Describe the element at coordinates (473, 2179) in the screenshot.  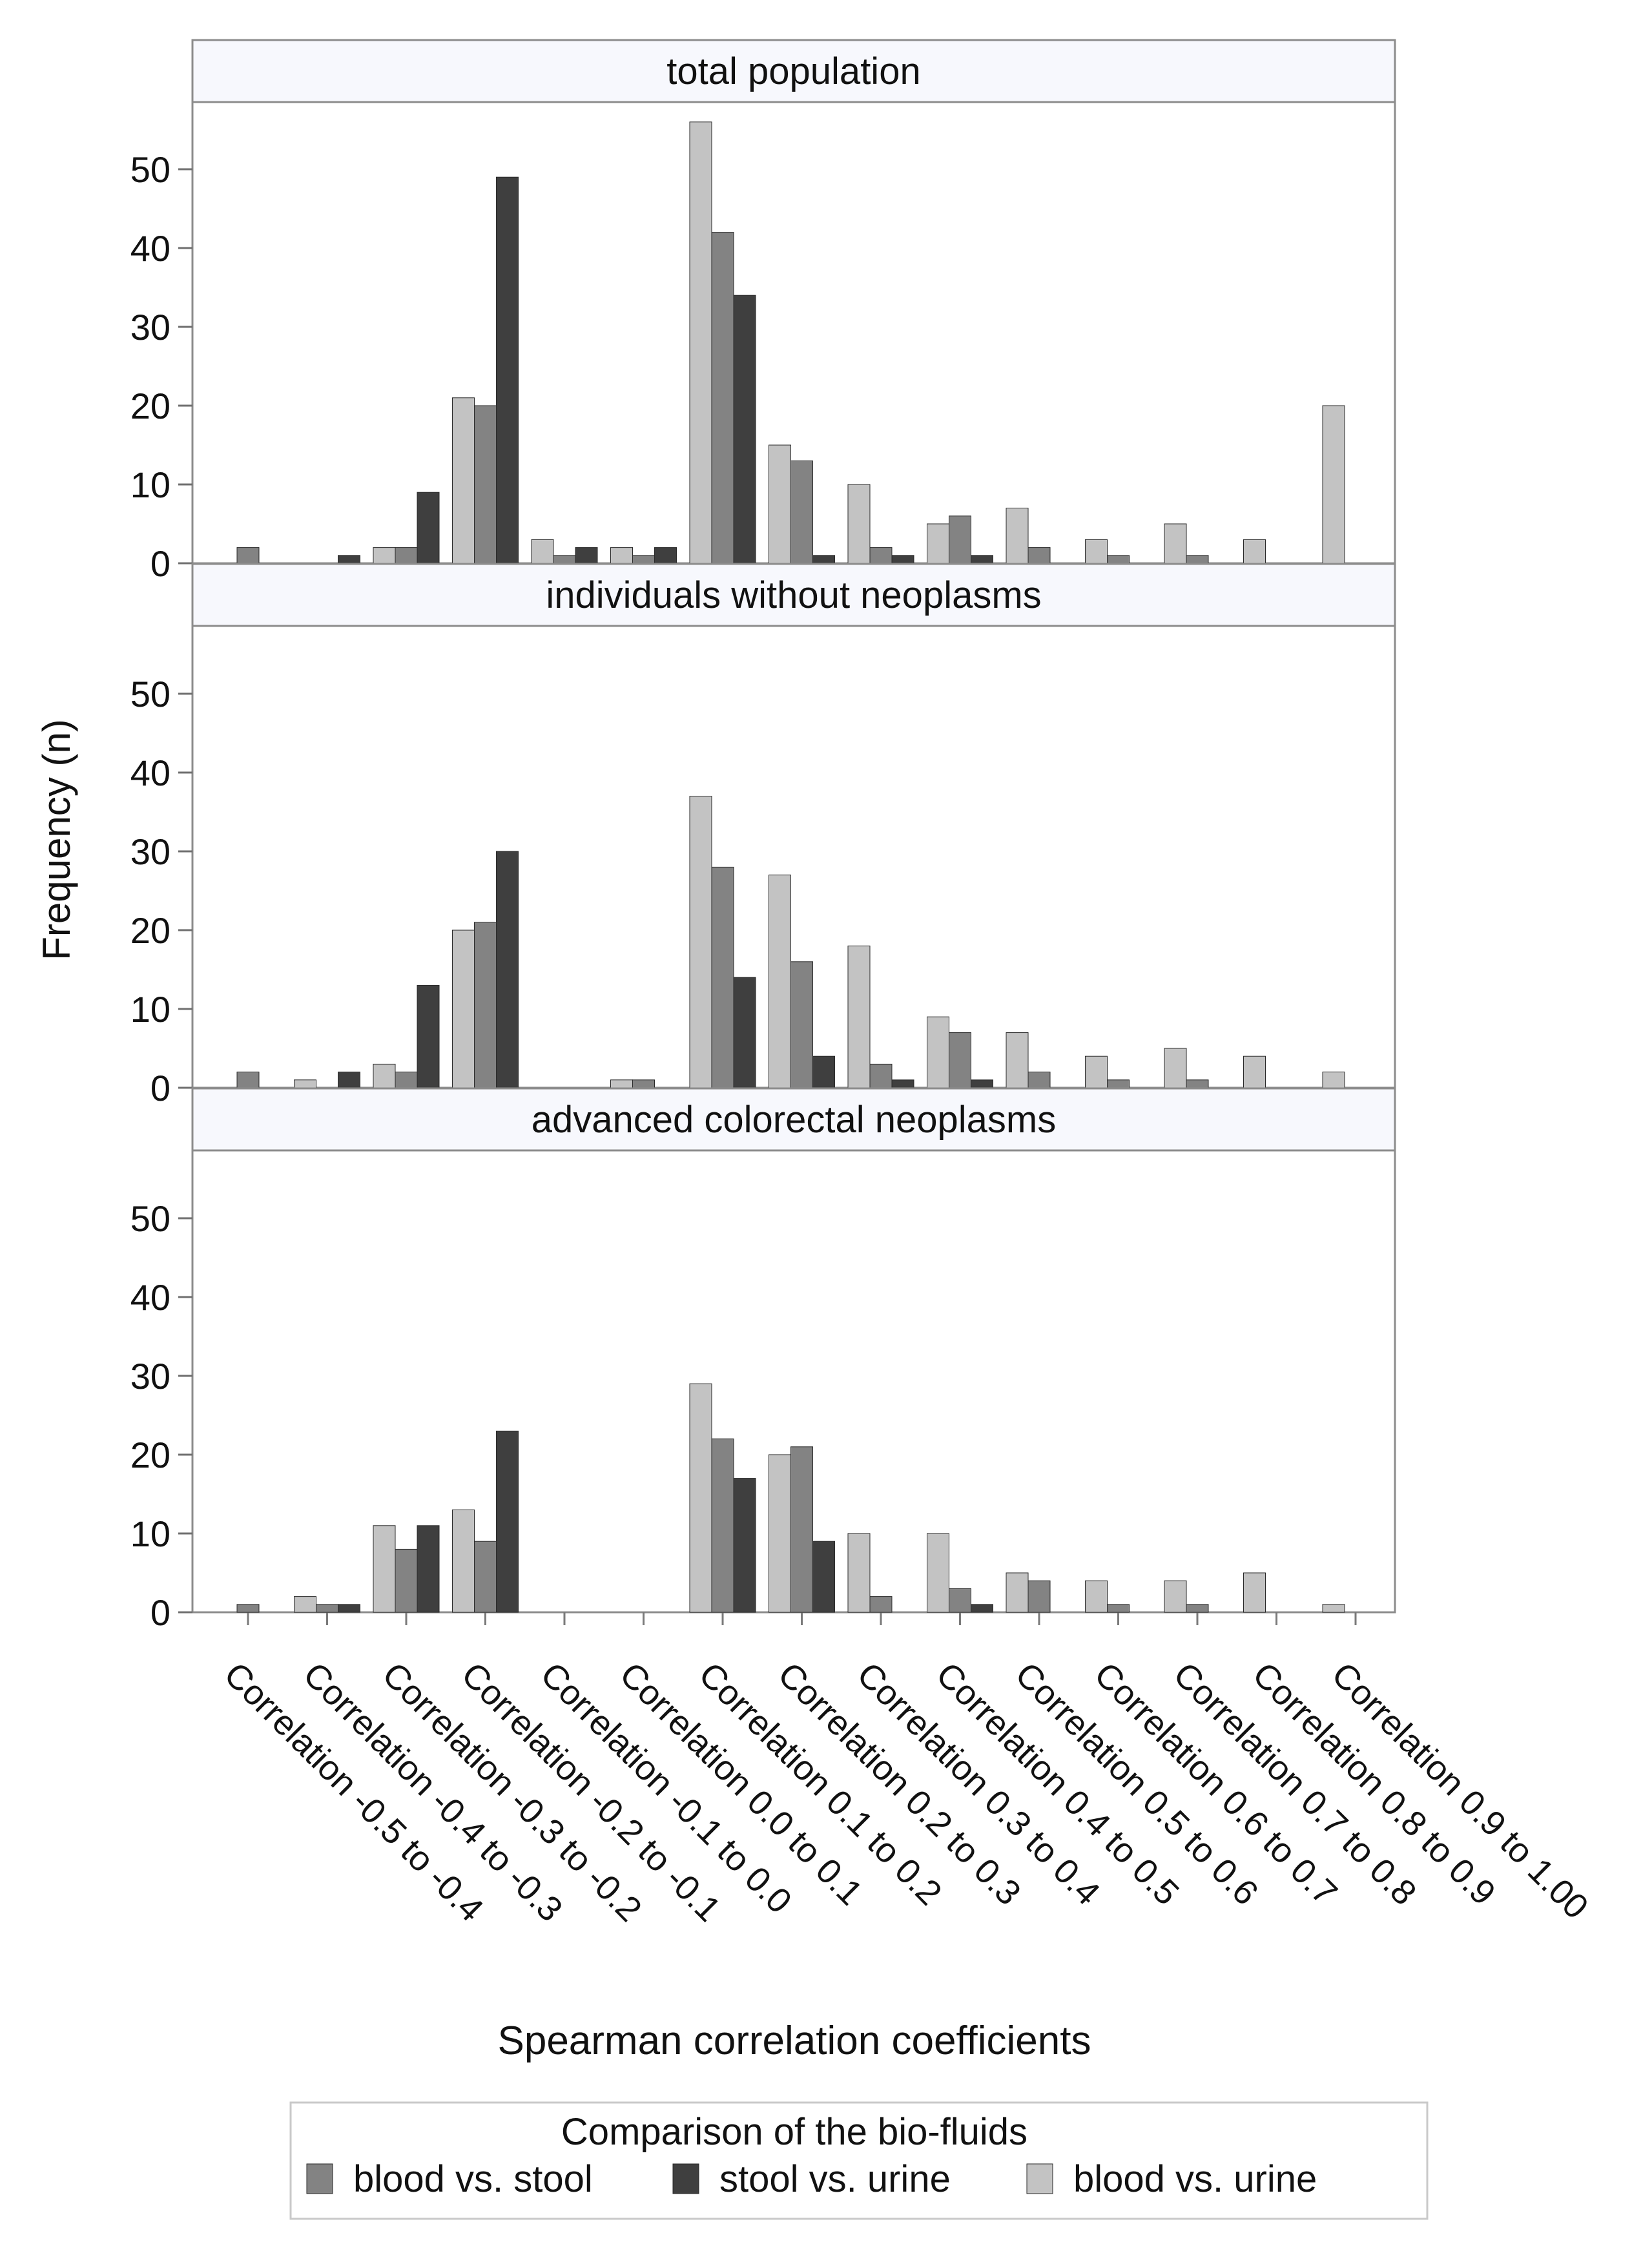
I see `legend-label: blood vs. stool` at that location.